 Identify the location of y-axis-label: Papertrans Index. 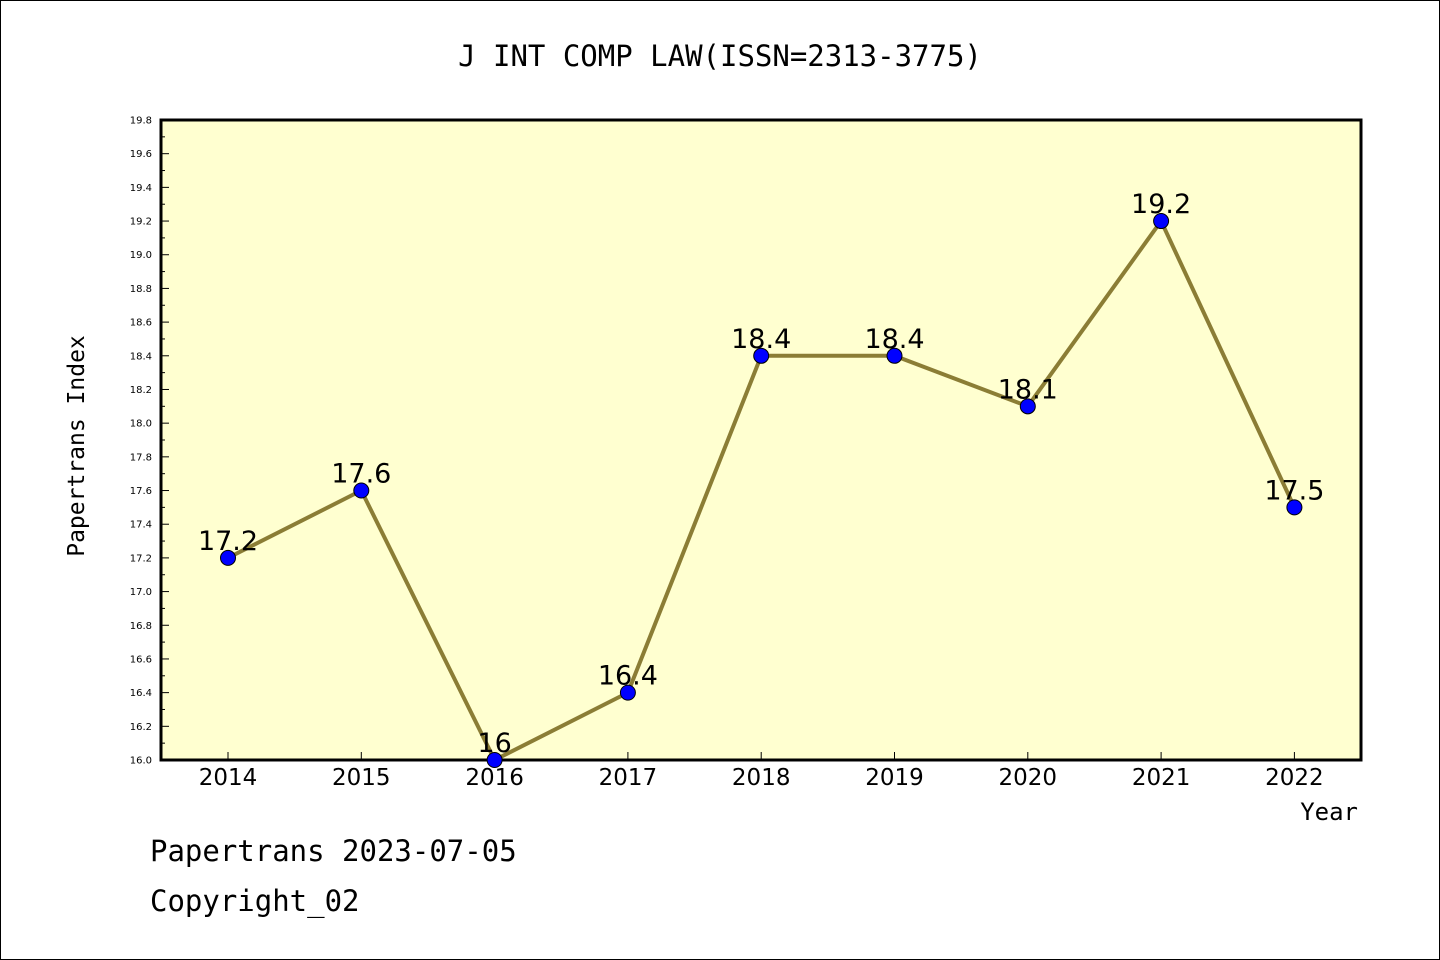
(77, 446).